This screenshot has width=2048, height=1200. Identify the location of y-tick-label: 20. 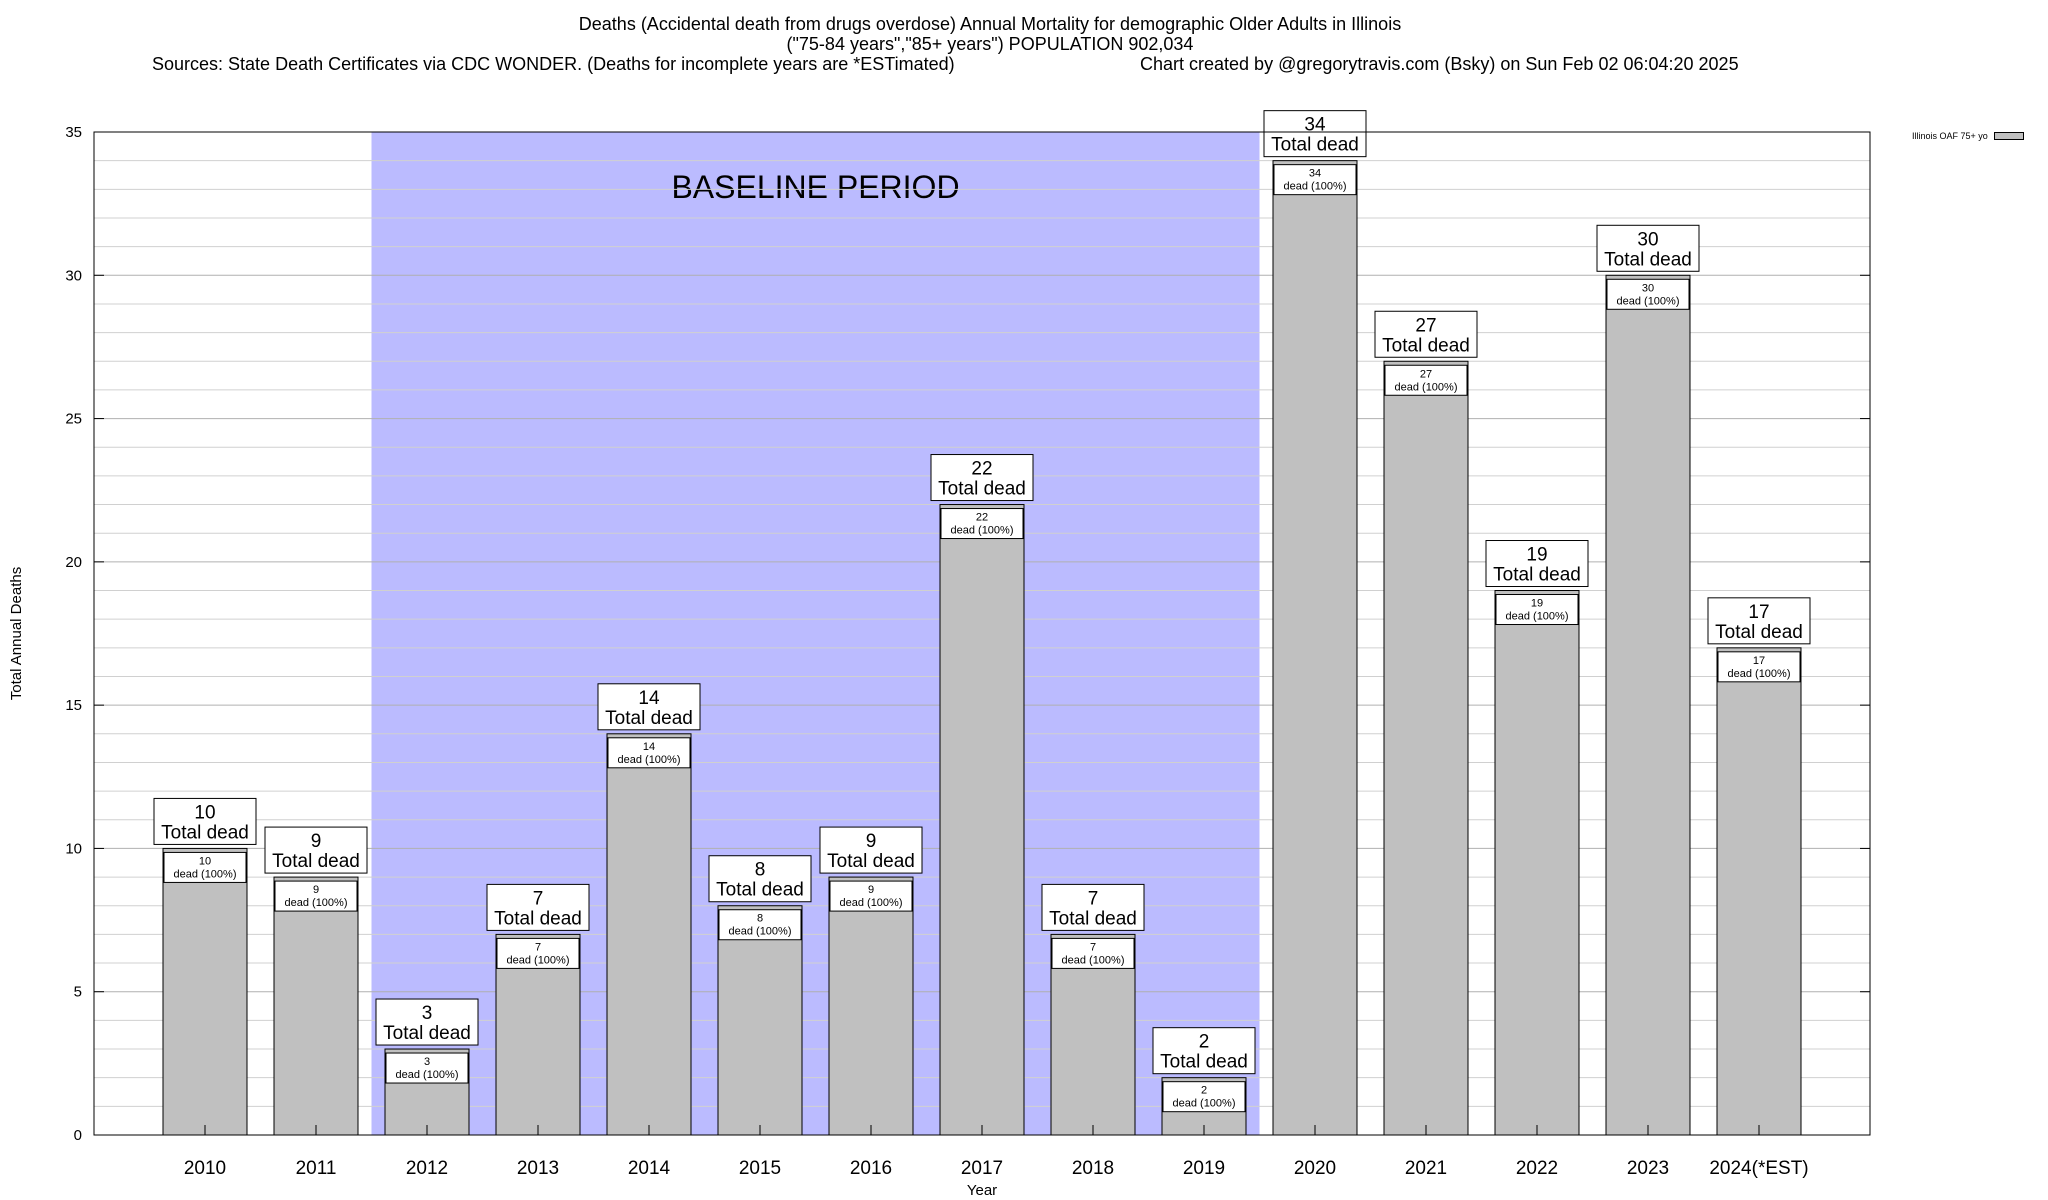
(73, 562).